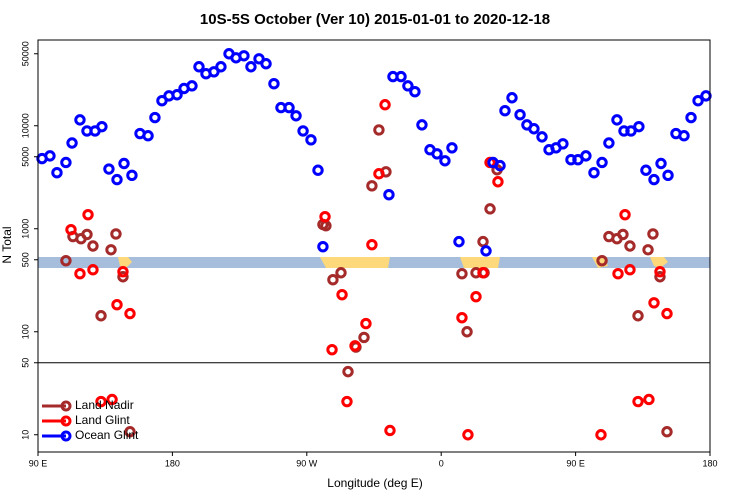 The image size is (750, 500). Describe the element at coordinates (374, 262) in the screenshot. I see `map-strip` at that location.